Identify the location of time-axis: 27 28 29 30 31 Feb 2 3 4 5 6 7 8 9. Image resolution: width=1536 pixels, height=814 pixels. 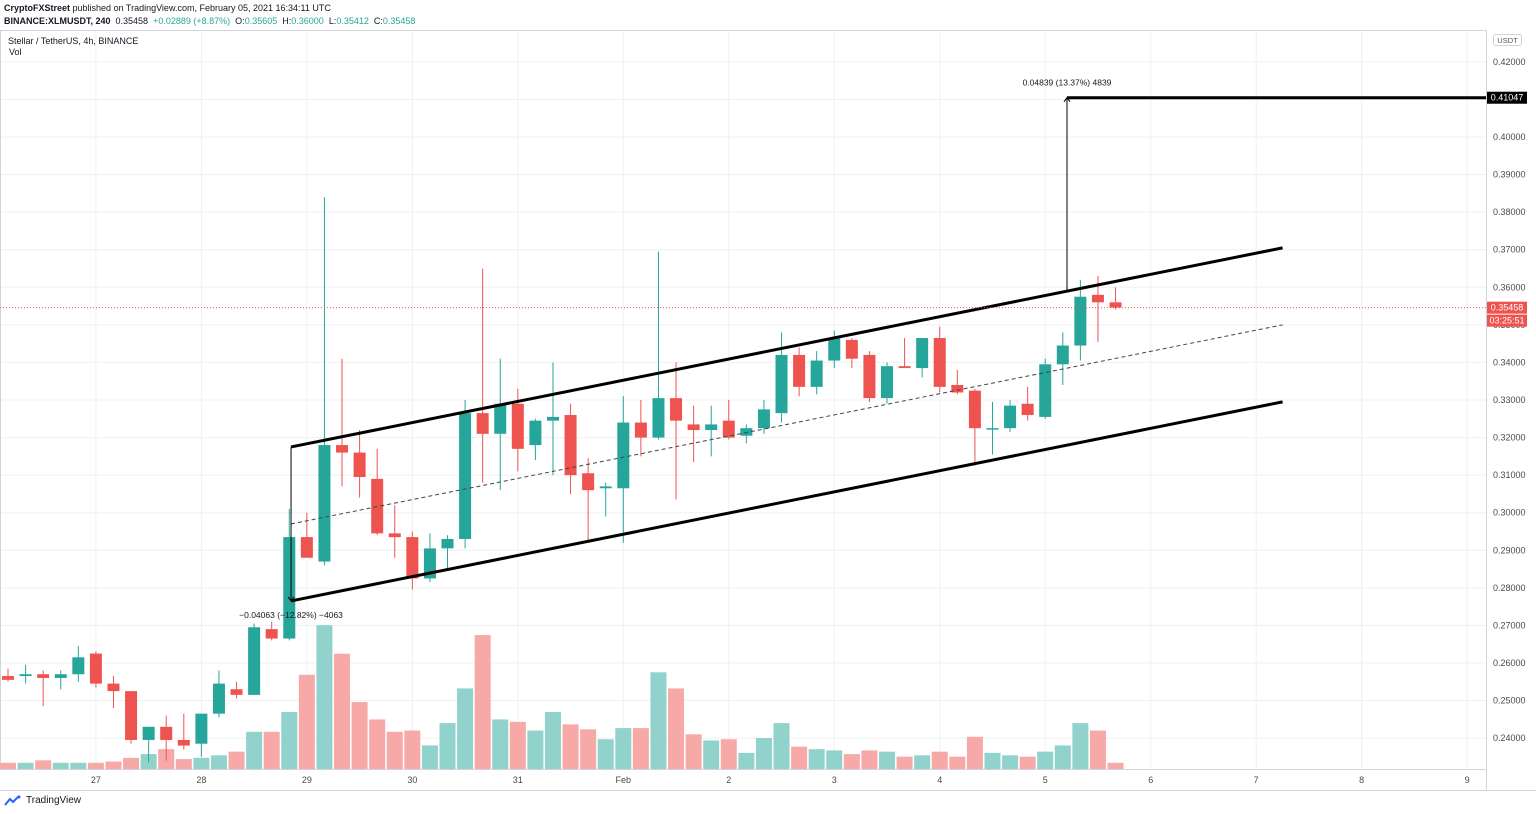
(780, 780).